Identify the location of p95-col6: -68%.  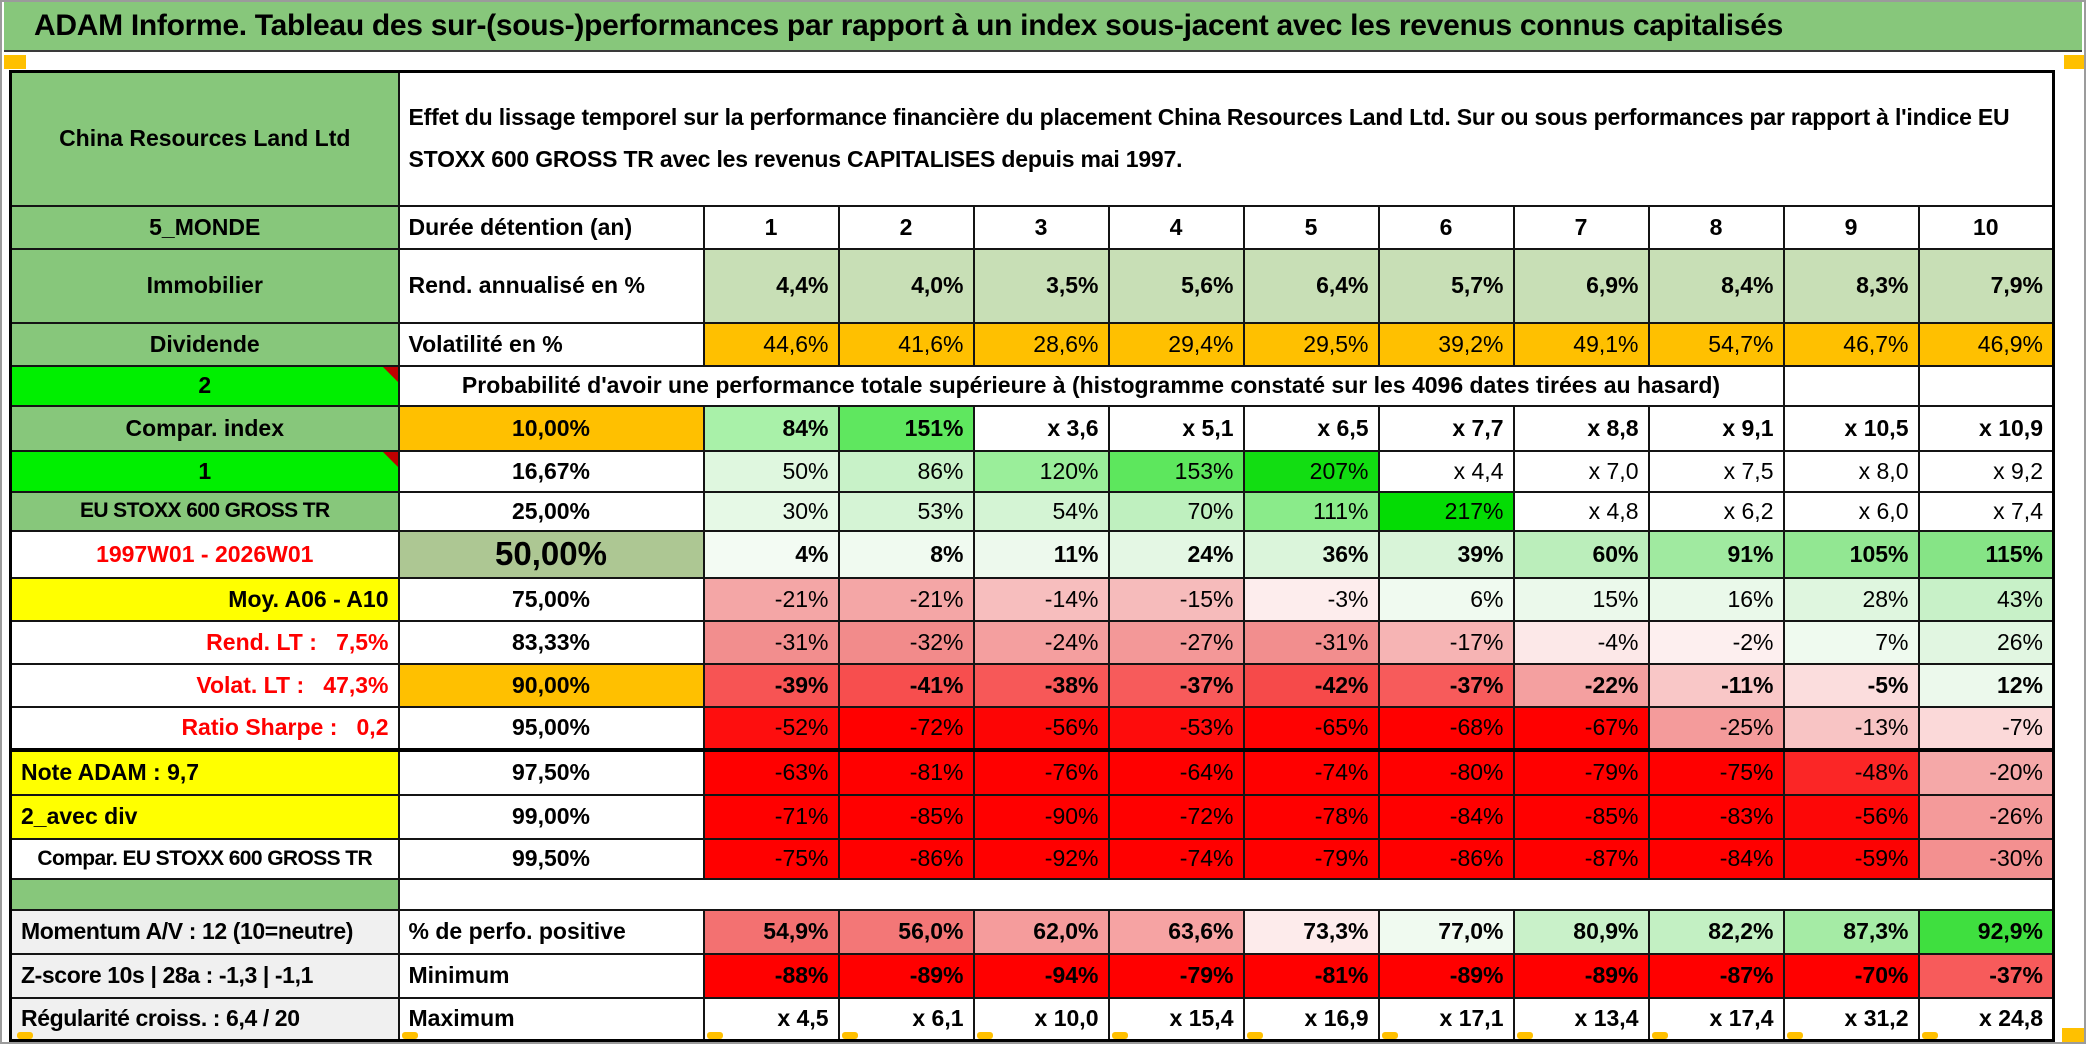
(1446, 728).